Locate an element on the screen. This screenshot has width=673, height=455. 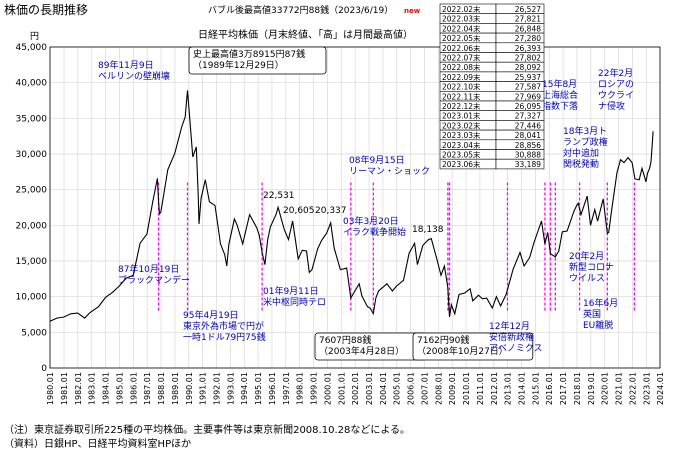
x-tick-label: 2019.01 is located at coordinates (591, 388).